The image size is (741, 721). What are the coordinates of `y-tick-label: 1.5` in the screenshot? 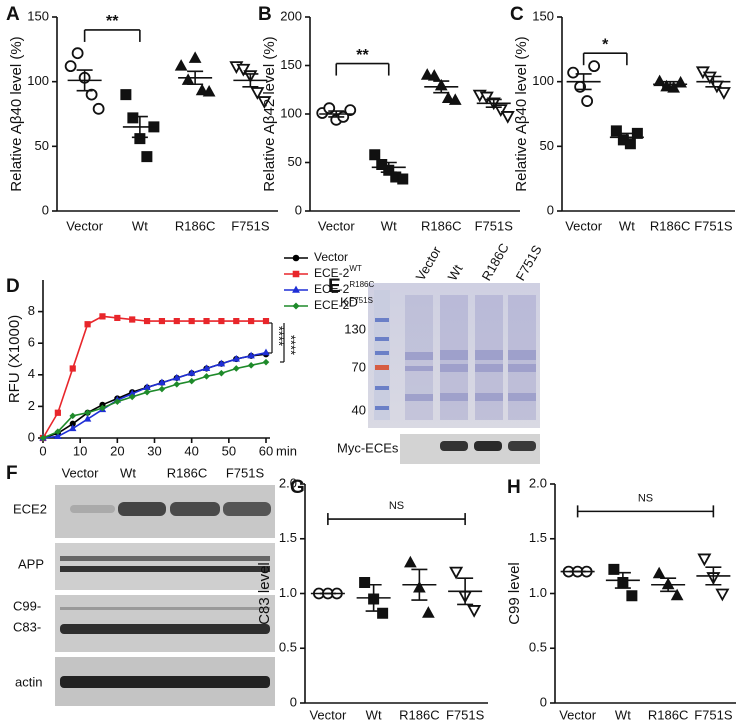 It's located at (288, 537).